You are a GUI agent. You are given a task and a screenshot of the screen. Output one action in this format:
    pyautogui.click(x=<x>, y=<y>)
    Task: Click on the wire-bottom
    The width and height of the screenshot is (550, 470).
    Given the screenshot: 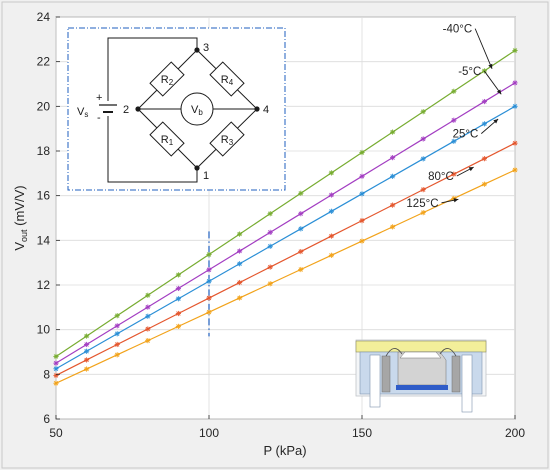 What is the action you would take?
    pyautogui.click(x=152, y=149)
    